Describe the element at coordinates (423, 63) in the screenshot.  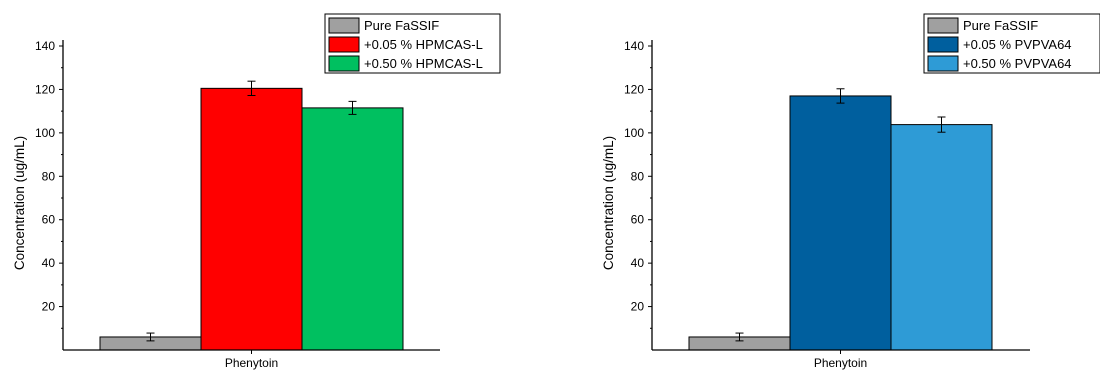
I see `legend-label: +0.50 % HPMCAS-L` at that location.